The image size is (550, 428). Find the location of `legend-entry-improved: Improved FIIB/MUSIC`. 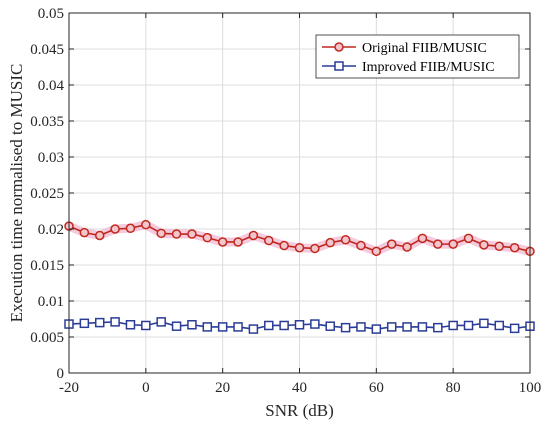

legend-entry-improved: Improved FIIB/MUSIC is located at coordinates (408, 67).